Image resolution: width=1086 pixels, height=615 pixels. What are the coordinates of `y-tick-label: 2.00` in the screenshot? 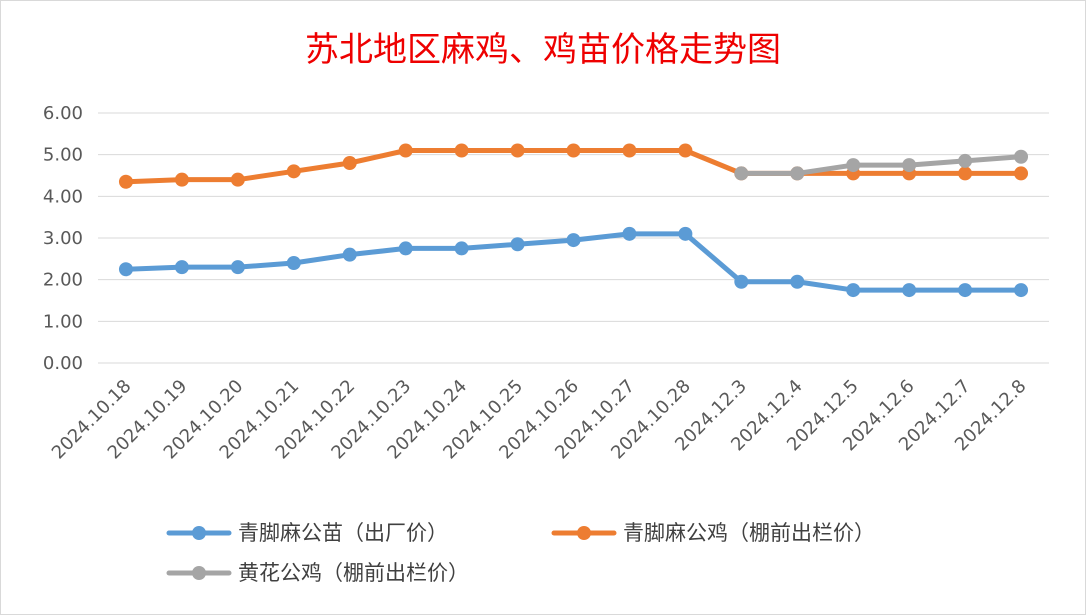 It's located at (63, 280).